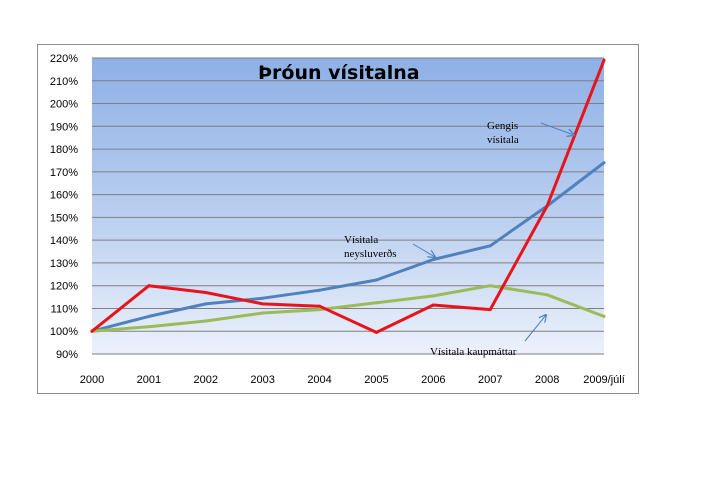 The image size is (713, 494). Describe the element at coordinates (64, 287) in the screenshot. I see `y-tick-label: 120%` at that location.